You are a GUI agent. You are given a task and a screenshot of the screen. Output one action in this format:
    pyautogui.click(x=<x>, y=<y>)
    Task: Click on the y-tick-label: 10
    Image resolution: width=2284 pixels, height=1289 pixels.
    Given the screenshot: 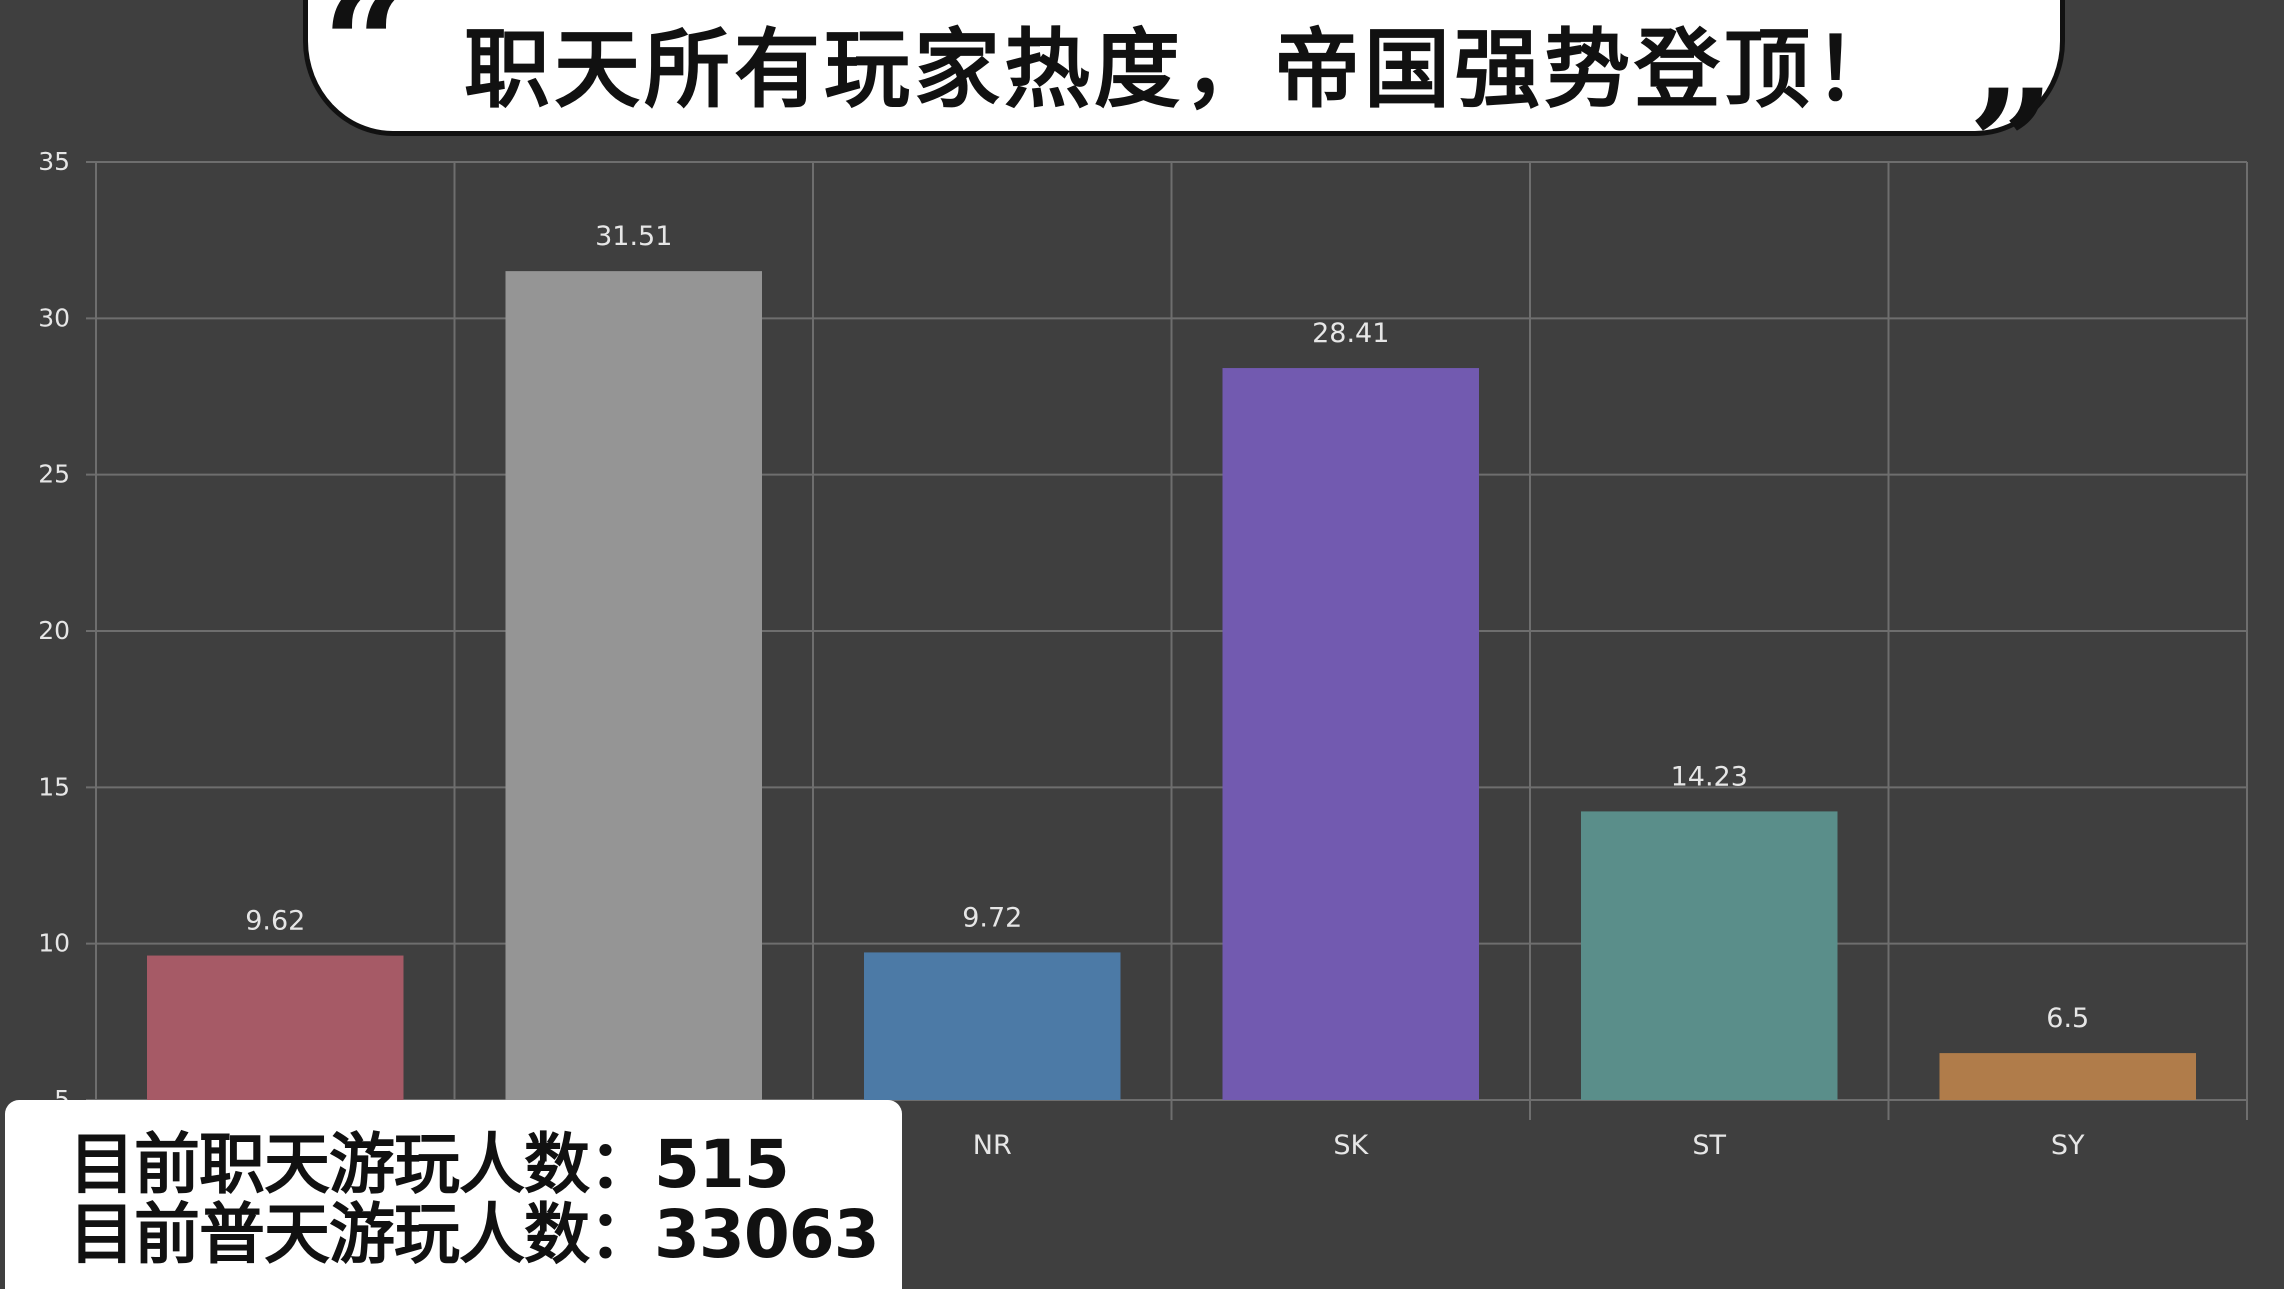 What is the action you would take?
    pyautogui.click(x=54, y=943)
    